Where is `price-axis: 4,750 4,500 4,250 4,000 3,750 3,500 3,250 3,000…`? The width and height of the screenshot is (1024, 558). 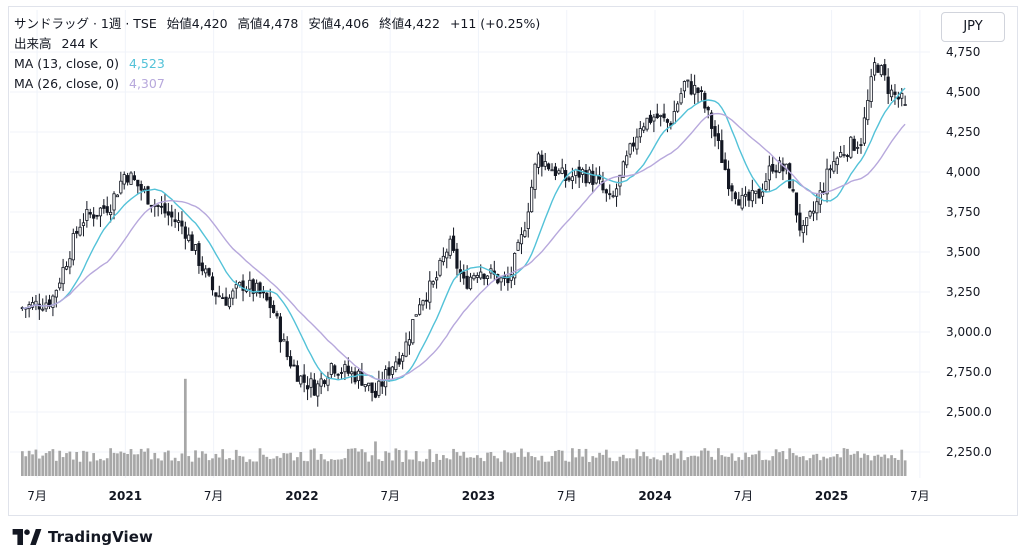 price-axis: 4,750 4,500 4,250 4,000 3,750 3,500 3,250 3,000… is located at coordinates (969, 252).